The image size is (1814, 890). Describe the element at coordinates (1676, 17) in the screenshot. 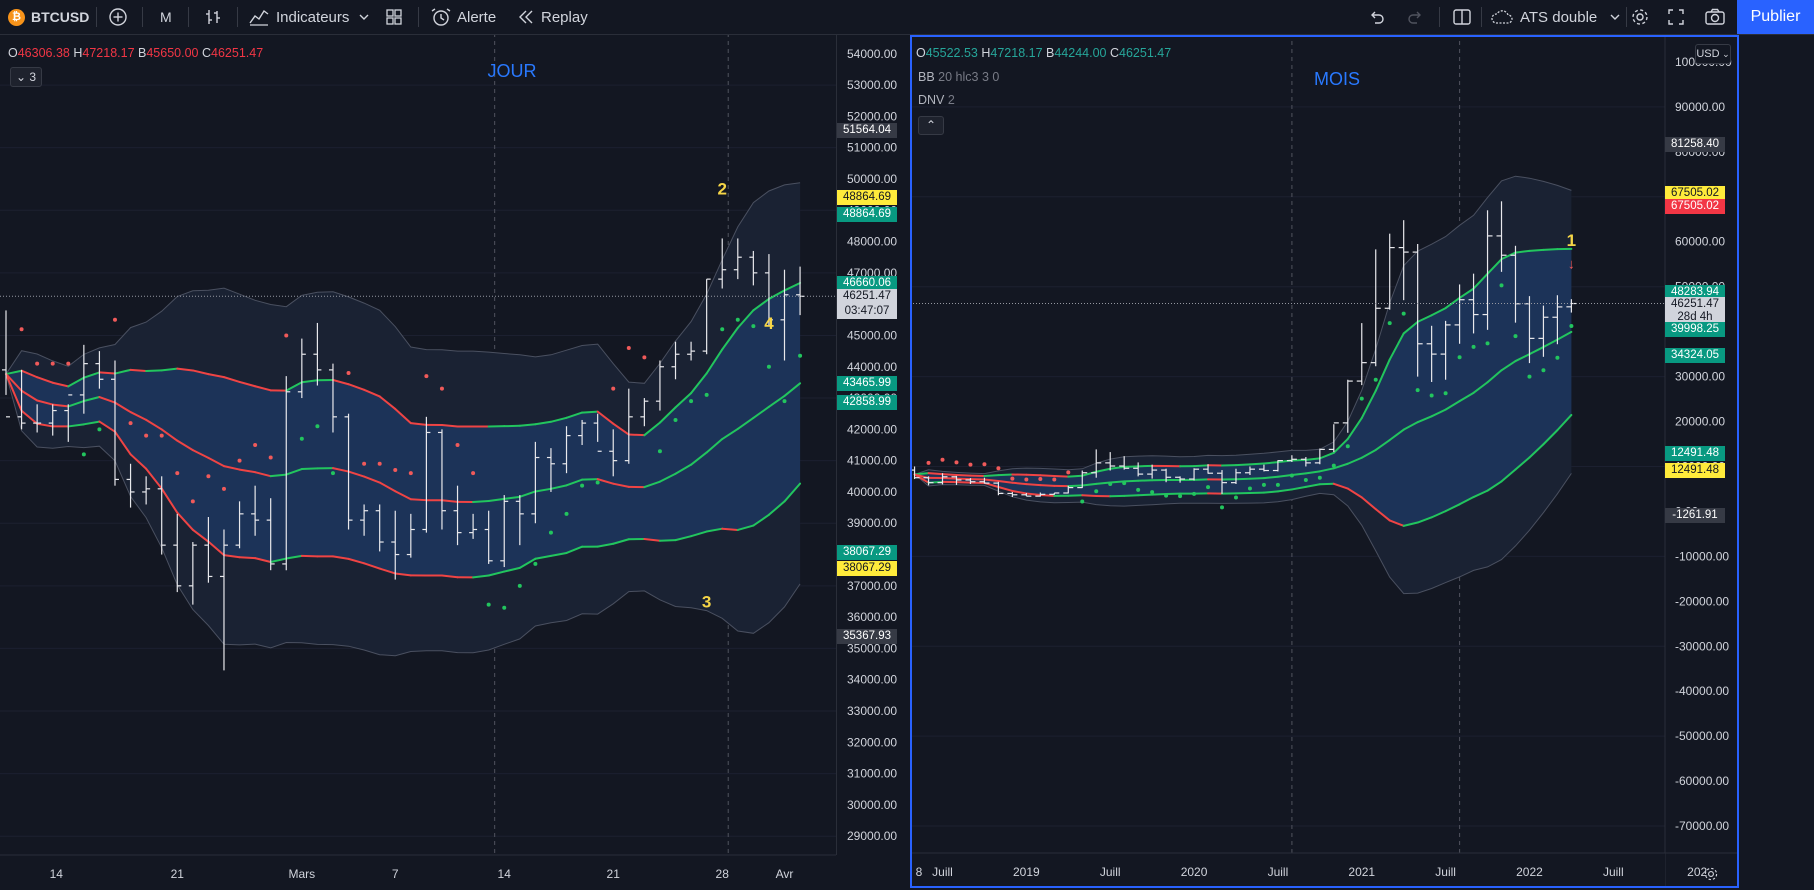

I see `fullscreen-button` at that location.